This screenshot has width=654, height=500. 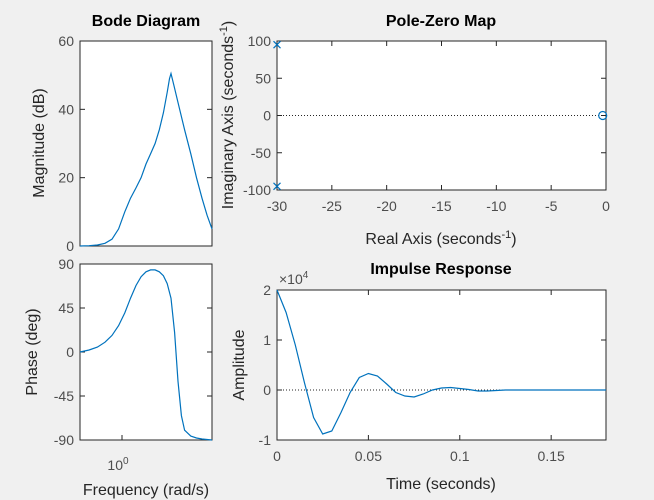 What do you see at coordinates (66, 109) in the screenshot?
I see `bode-magnitude-ytick-label: 40` at bounding box center [66, 109].